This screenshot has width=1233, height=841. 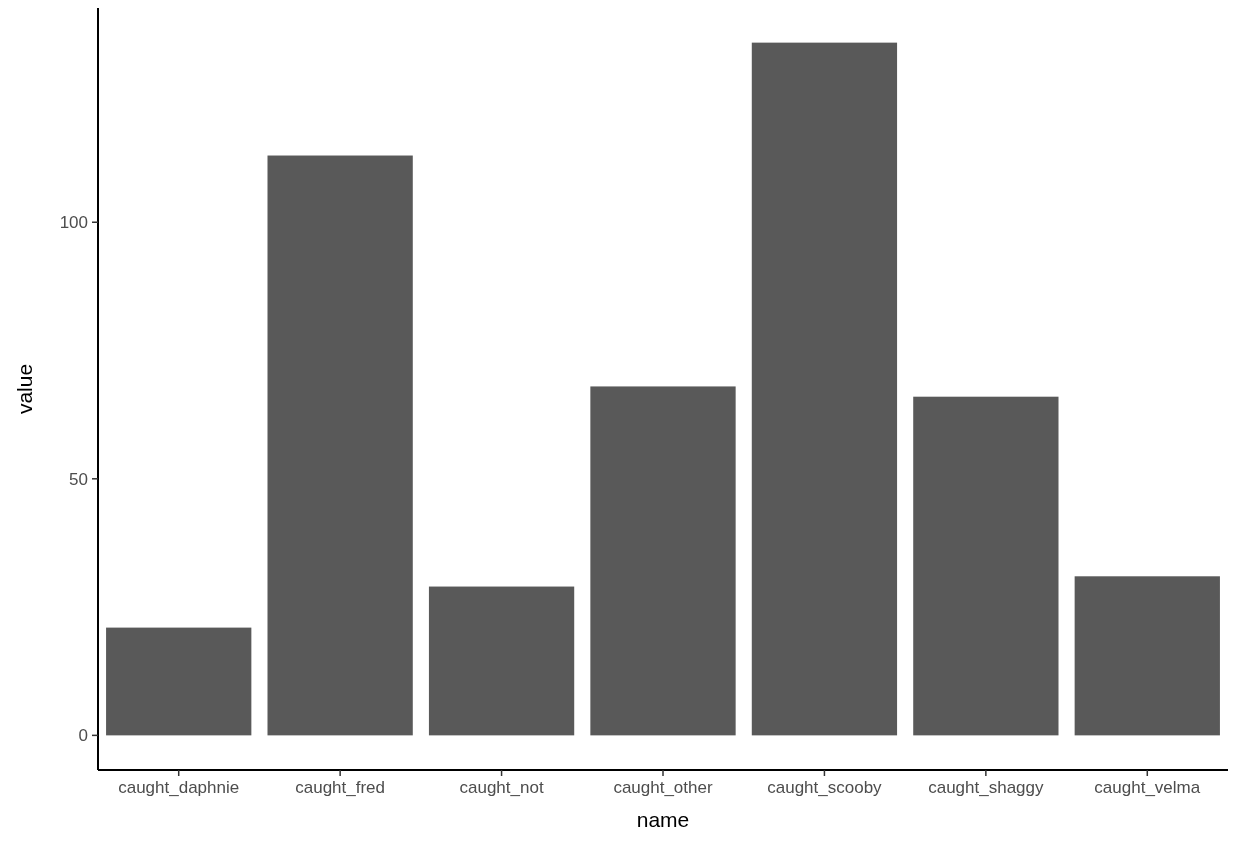 I want to click on y-tick-label: 50, so click(x=78, y=479).